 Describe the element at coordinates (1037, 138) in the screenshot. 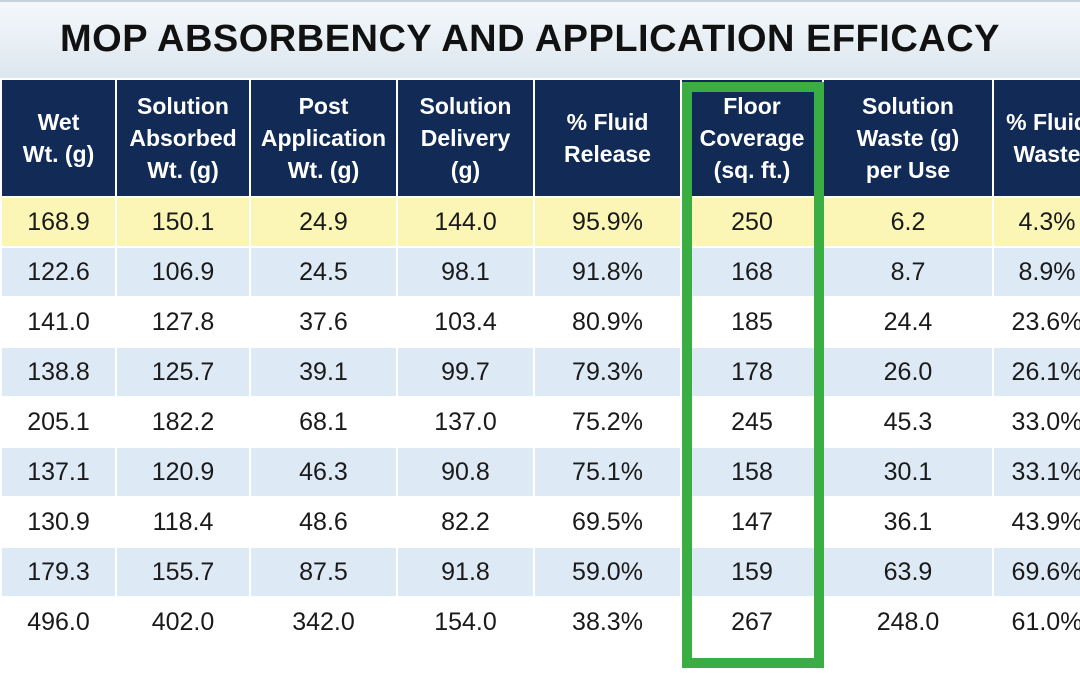

I see `column-header-fluid-waste: % Fluid Waste` at that location.